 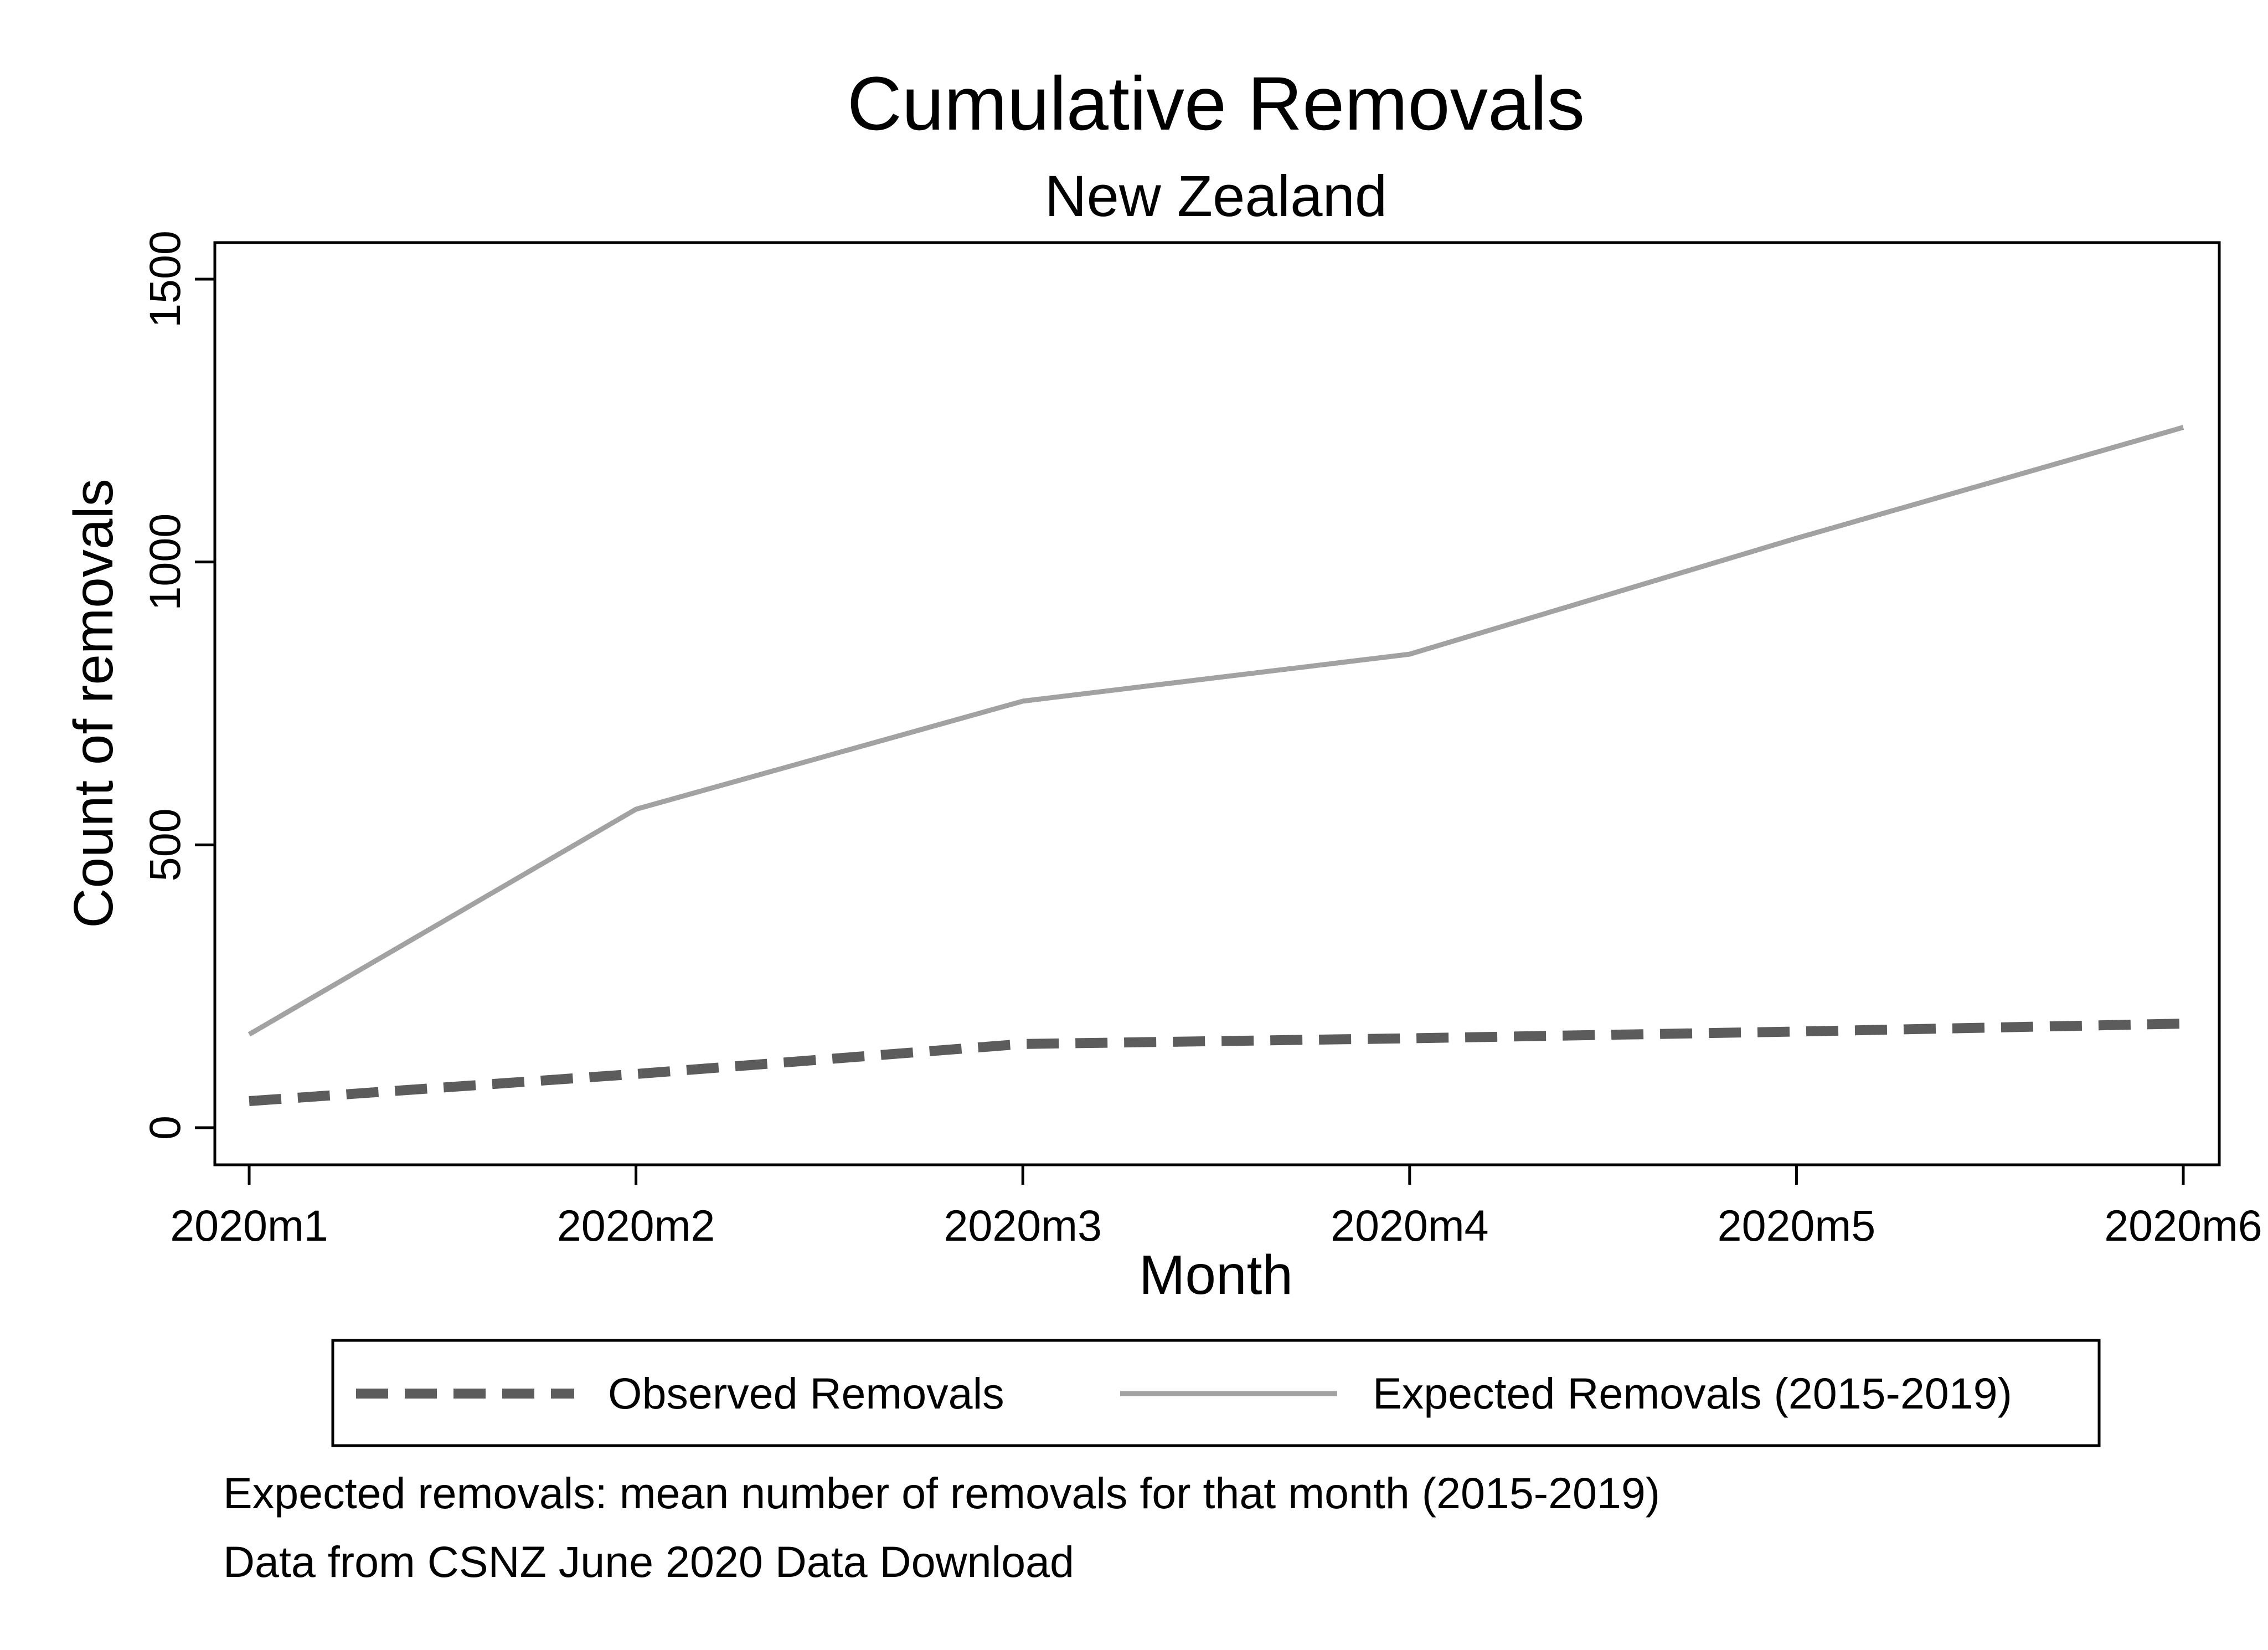 What do you see at coordinates (648, 1561) in the screenshot?
I see `note-line-2: Data from CSNZ June 2020 Data Download` at bounding box center [648, 1561].